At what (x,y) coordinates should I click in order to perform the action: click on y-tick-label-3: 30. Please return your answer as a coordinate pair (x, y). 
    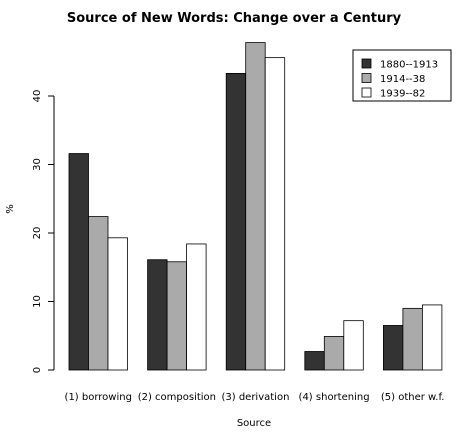
    Looking at the image, I should click on (37, 164).